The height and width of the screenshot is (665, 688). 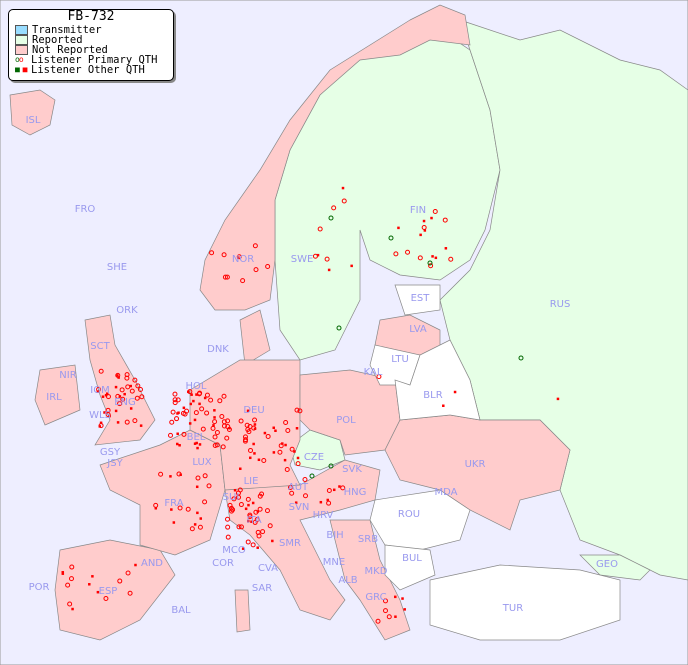 I want to click on region-blr, so click(x=437, y=380).